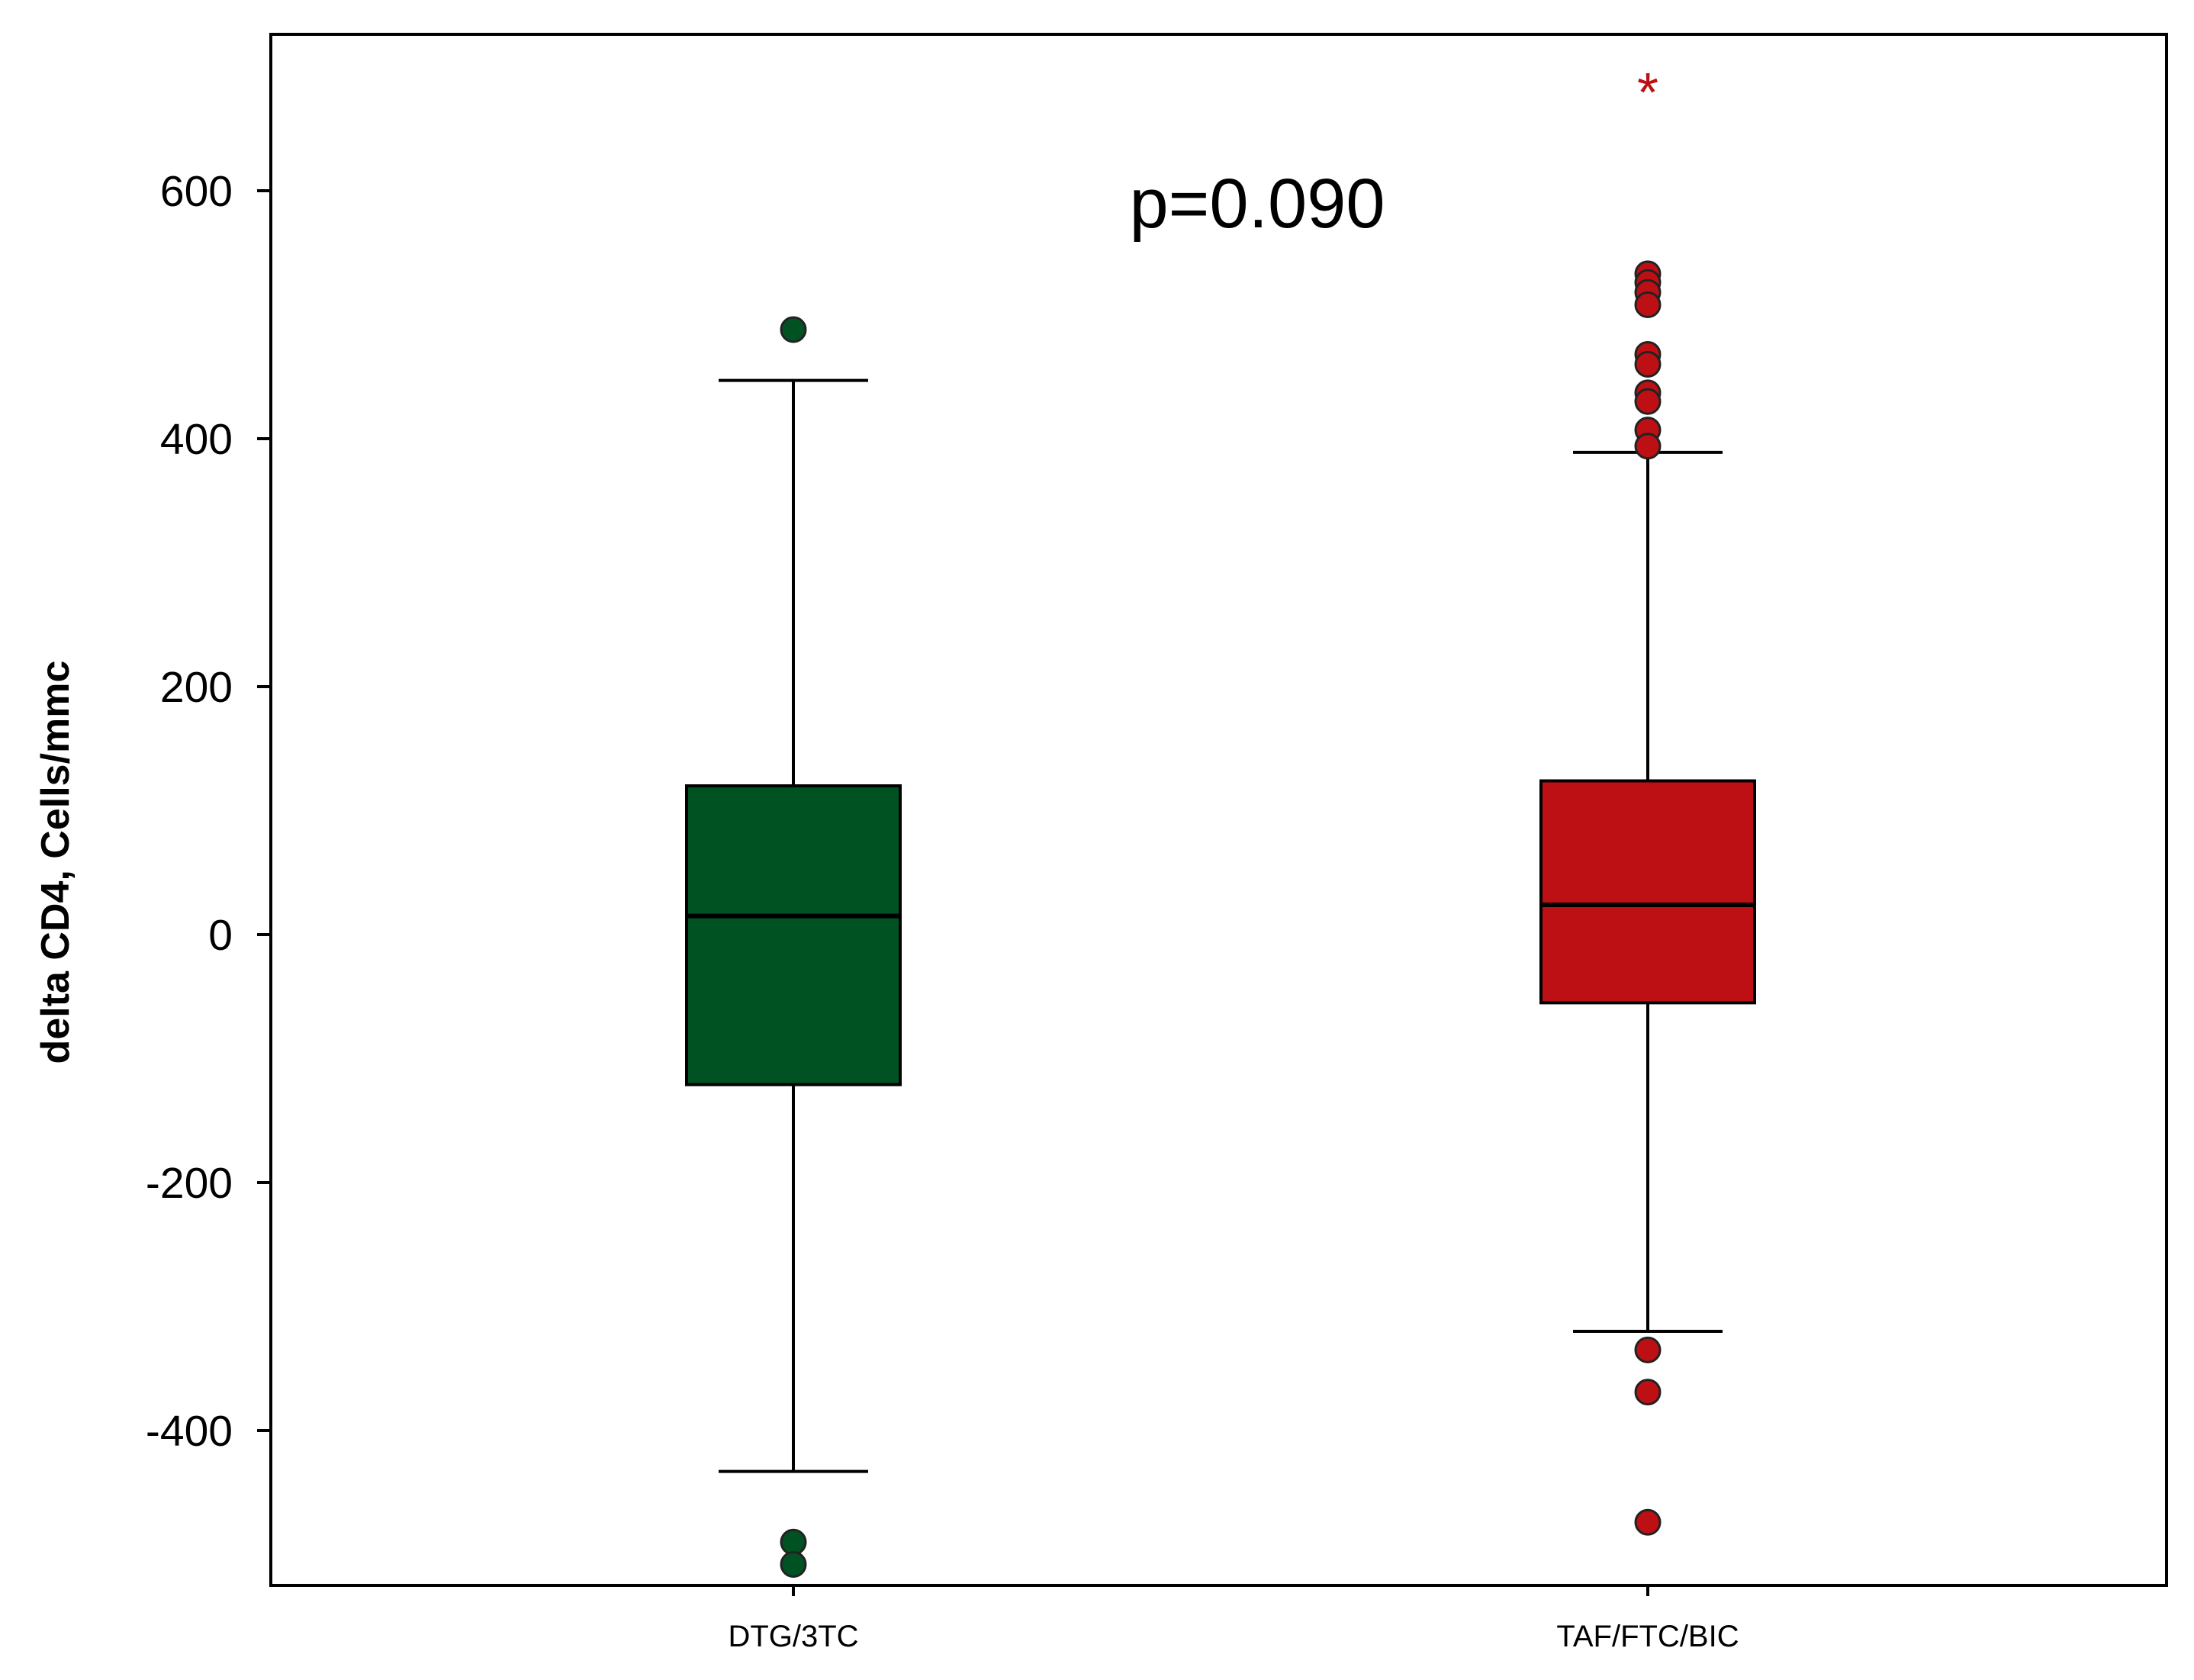  Describe the element at coordinates (189, 1431) in the screenshot. I see `y-tick-label: -400` at that location.